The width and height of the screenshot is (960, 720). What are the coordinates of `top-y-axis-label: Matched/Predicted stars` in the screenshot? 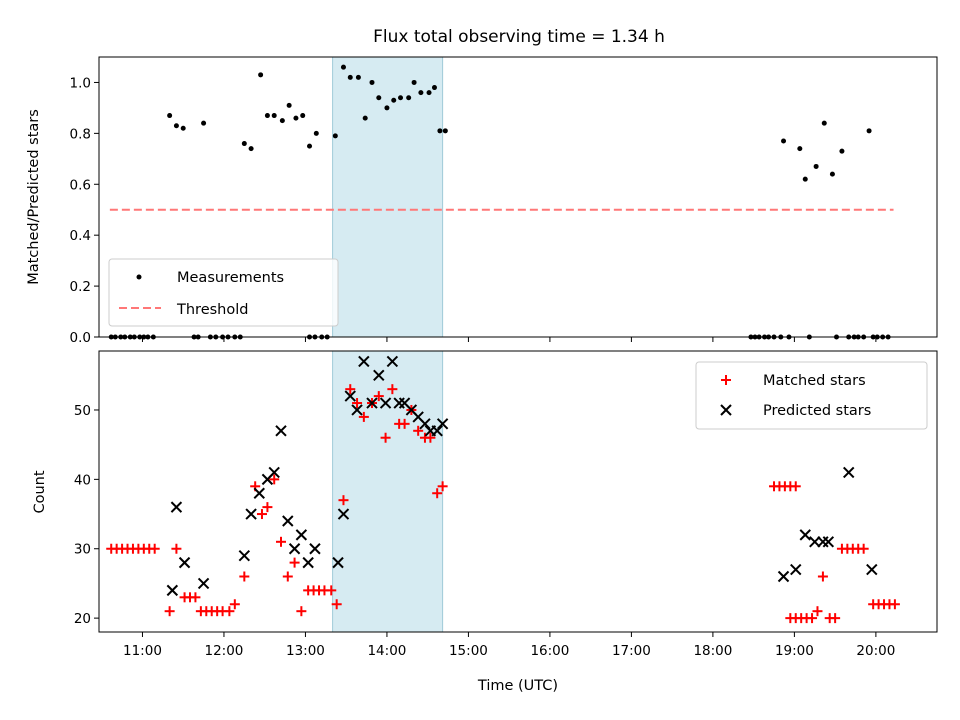 It's located at (34, 197).